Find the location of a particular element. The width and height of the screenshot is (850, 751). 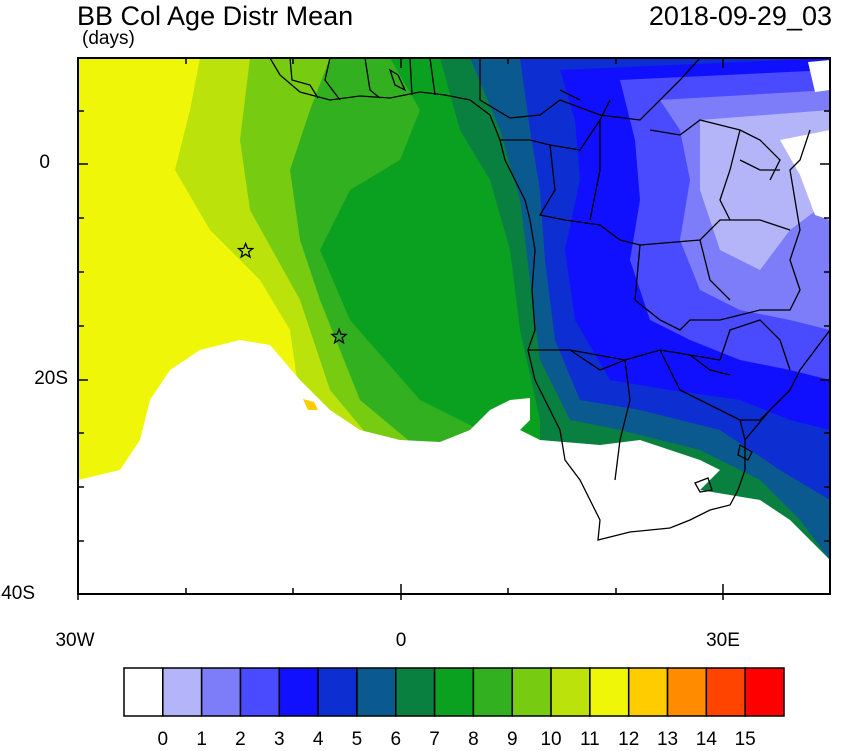

x-tick-label-30e: 30E is located at coordinates (723, 640).